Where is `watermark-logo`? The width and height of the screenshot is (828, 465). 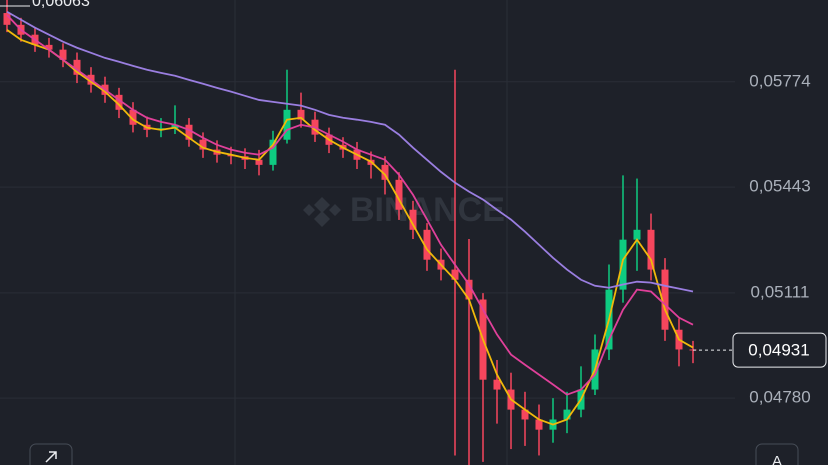
watermark-logo is located at coordinates (322, 212).